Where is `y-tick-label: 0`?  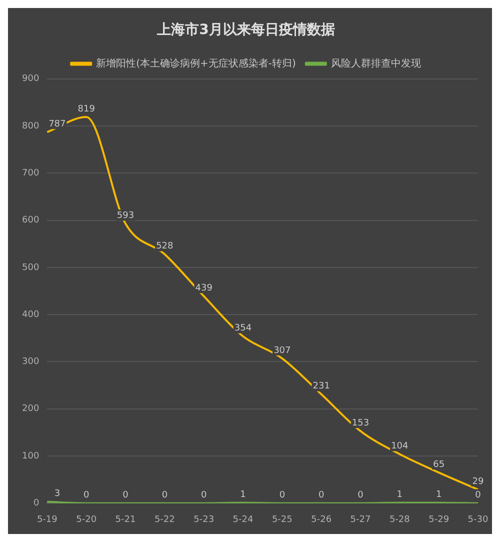 y-tick-label: 0 is located at coordinates (36, 503).